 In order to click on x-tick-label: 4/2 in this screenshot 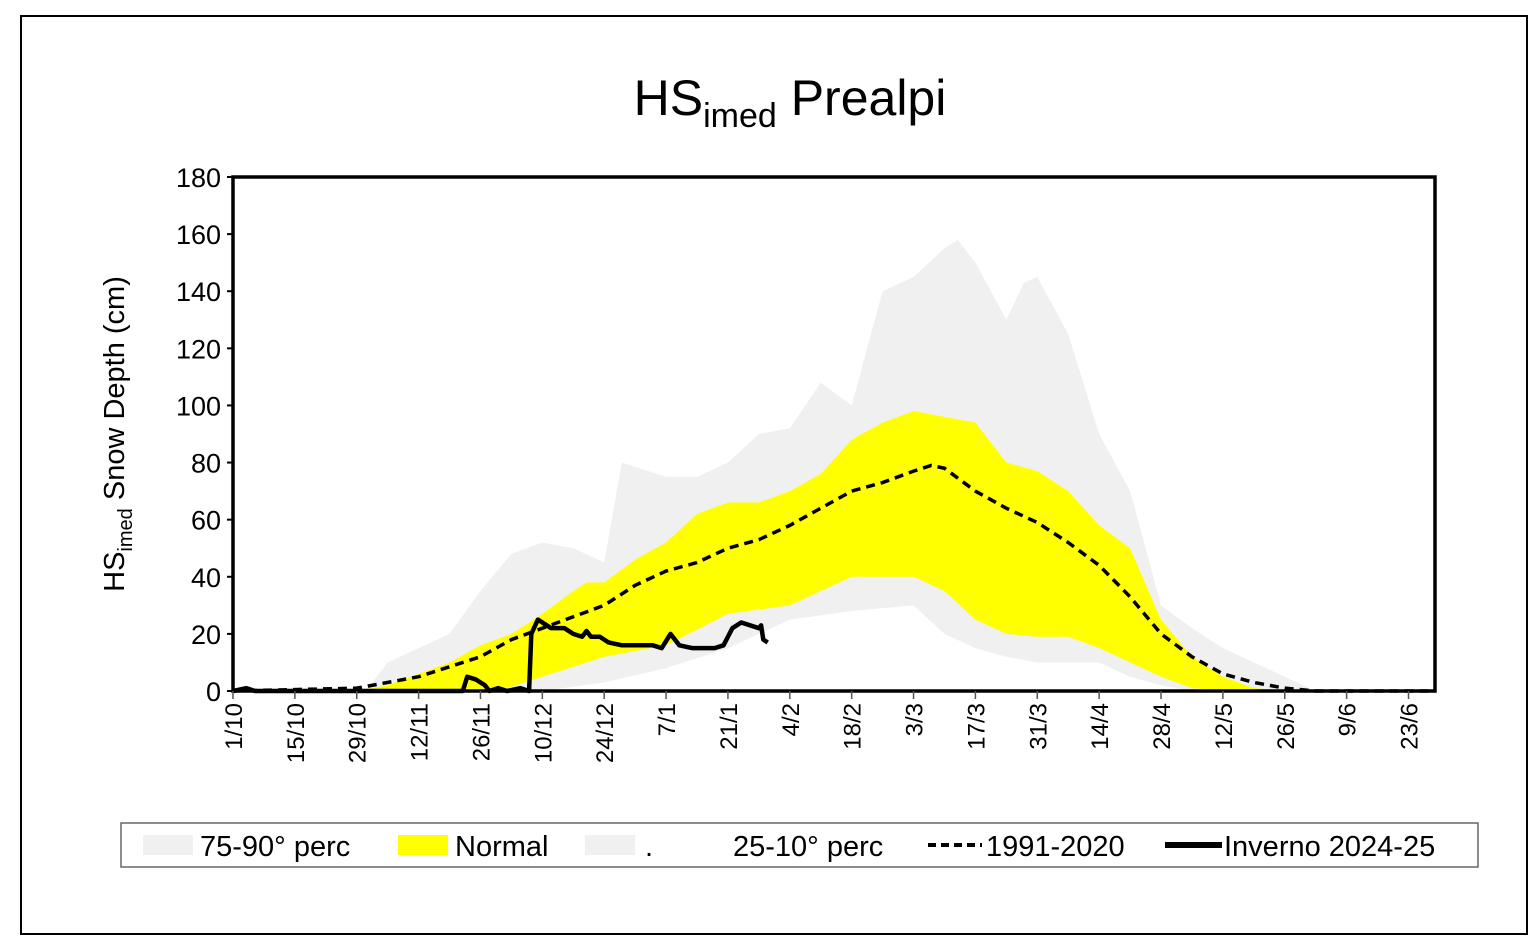, I will do `click(791, 719)`.